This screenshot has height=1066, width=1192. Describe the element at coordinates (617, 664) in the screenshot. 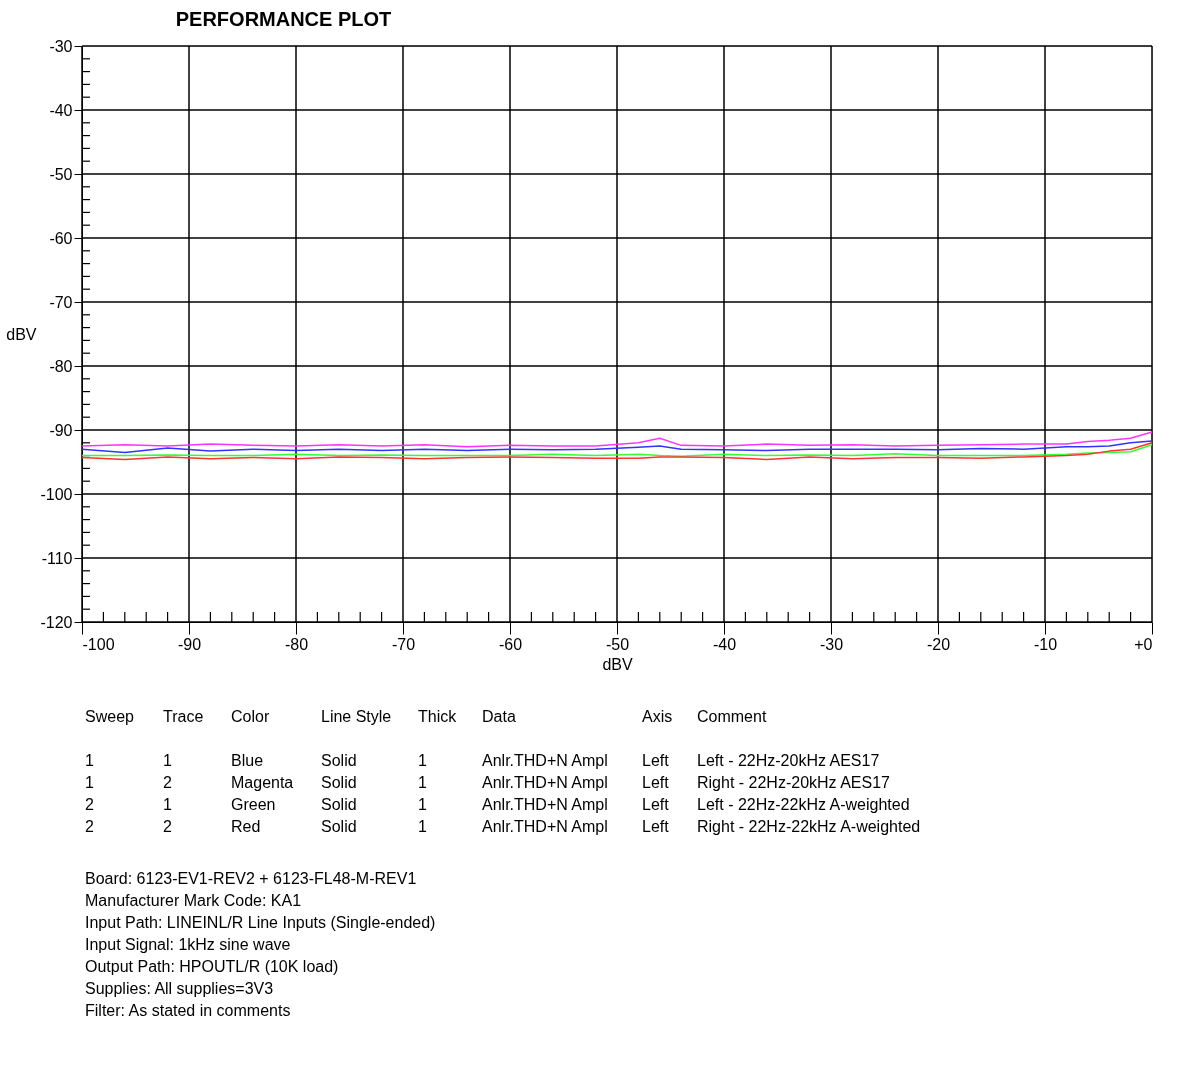

I see `x-axis-title: dBV` at that location.